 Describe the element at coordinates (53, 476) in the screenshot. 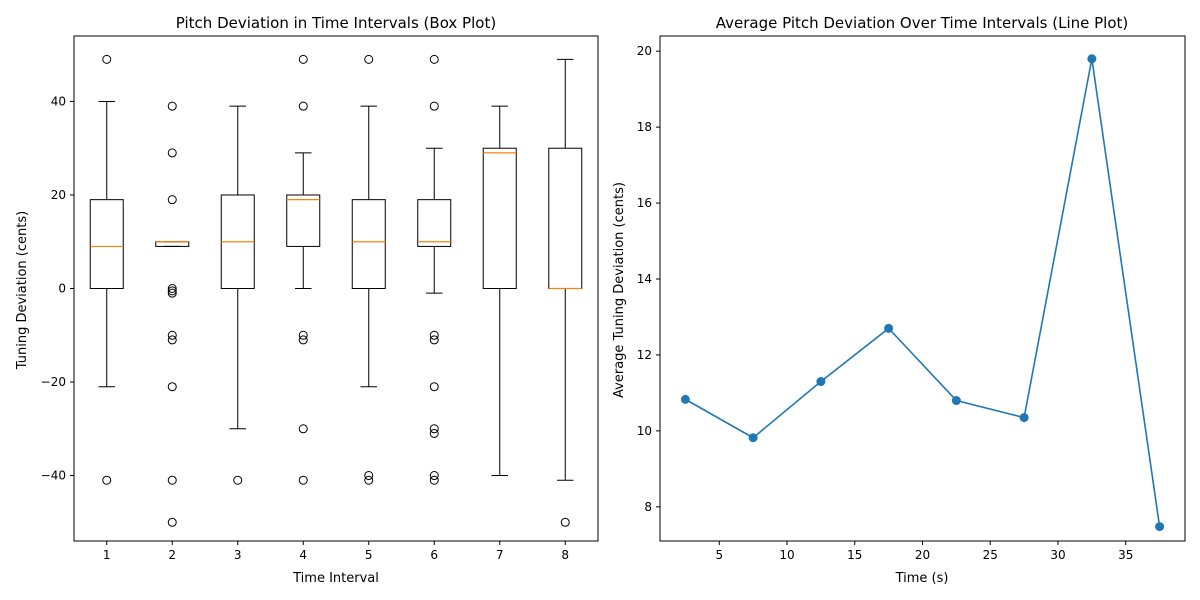

I see `y-tick-label: −40` at that location.